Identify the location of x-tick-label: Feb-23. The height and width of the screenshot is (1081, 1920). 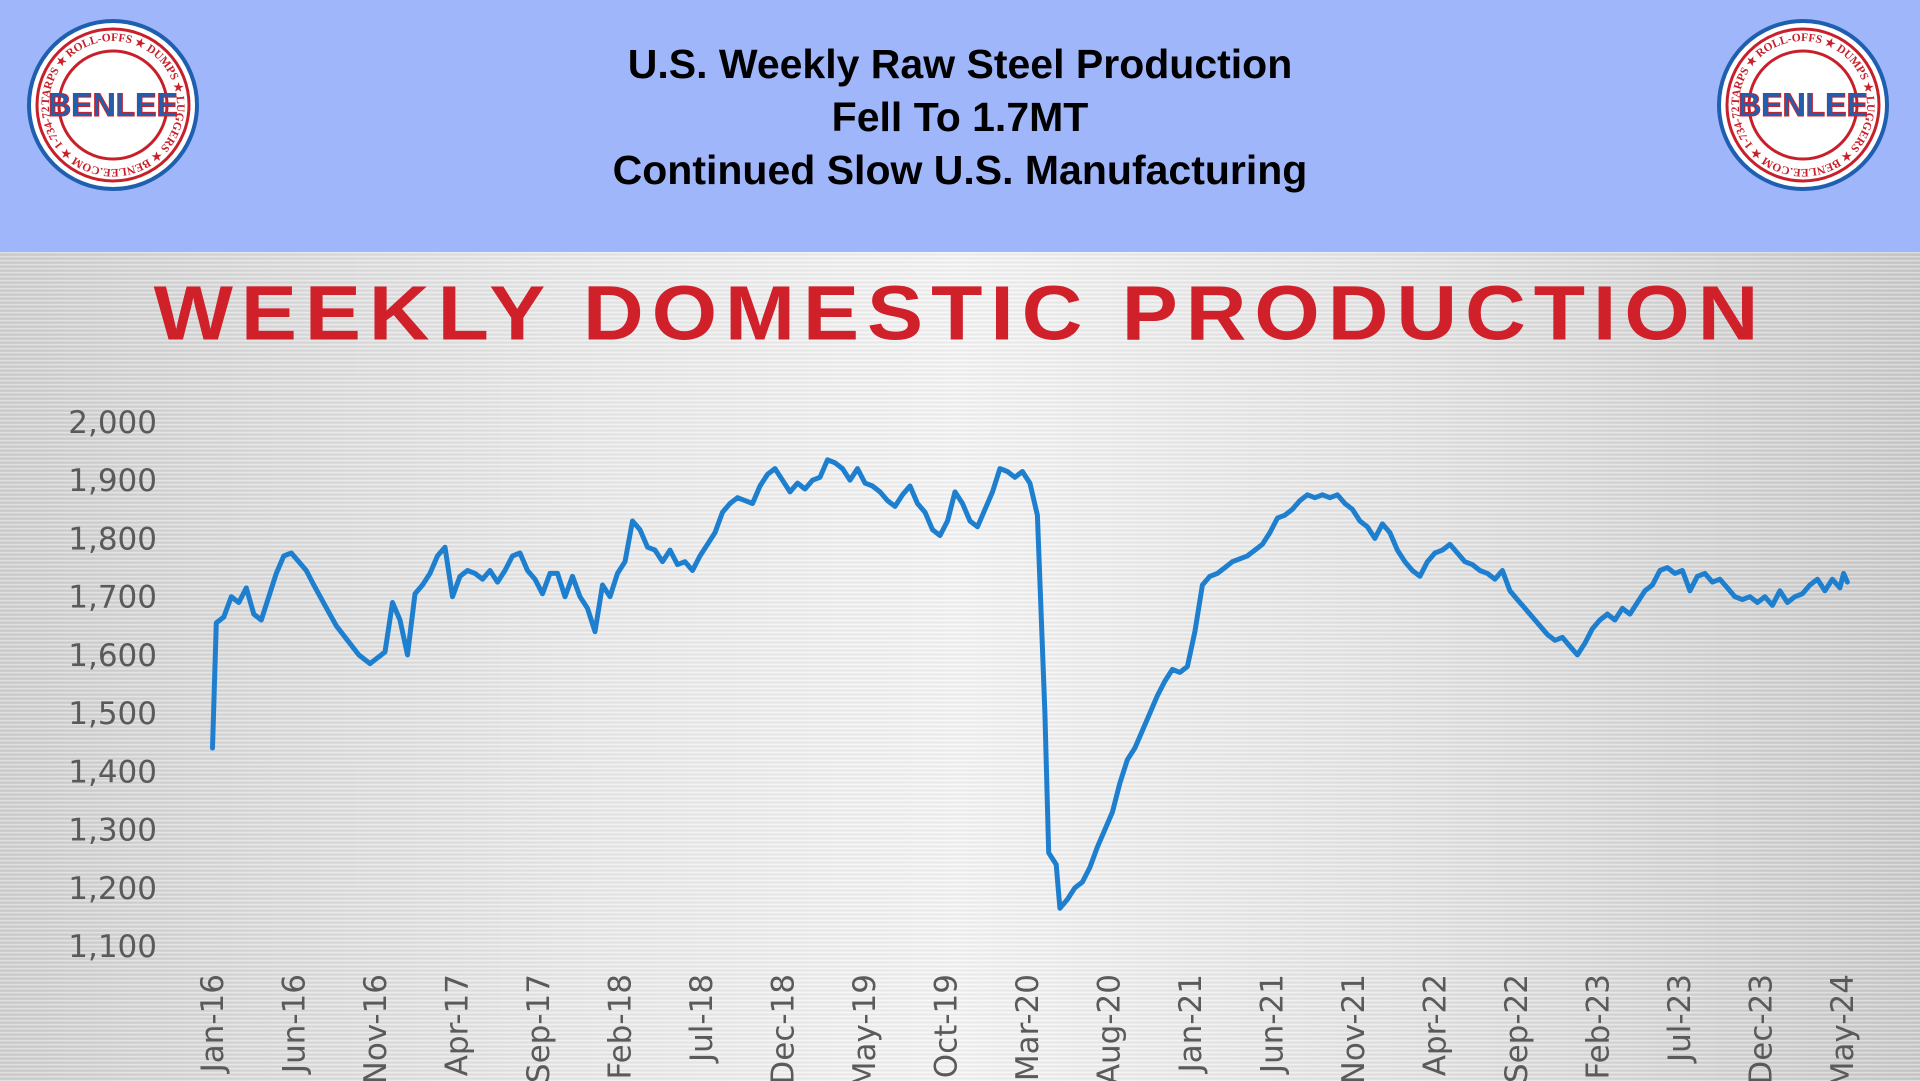
(1599, 1027).